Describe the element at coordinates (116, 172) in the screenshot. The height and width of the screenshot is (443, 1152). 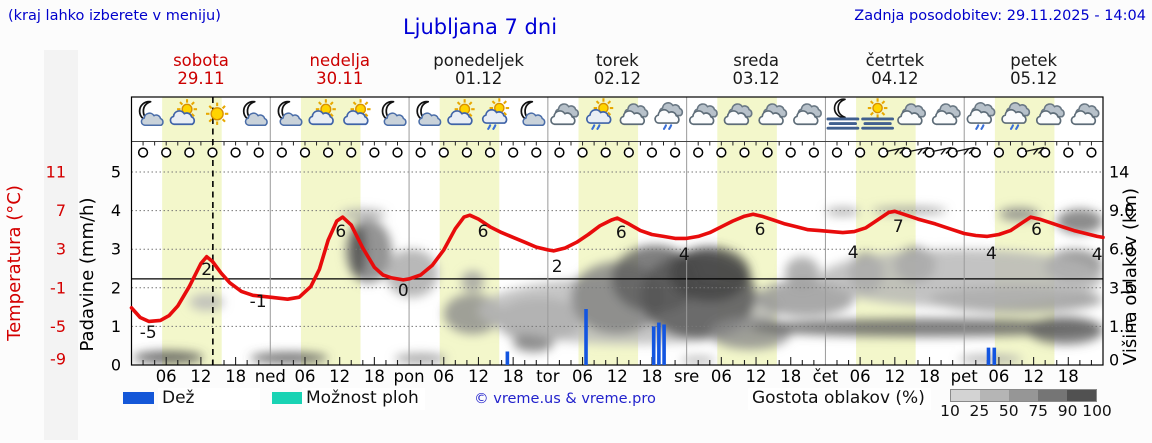
I see `precip-tick-label: 5` at that location.